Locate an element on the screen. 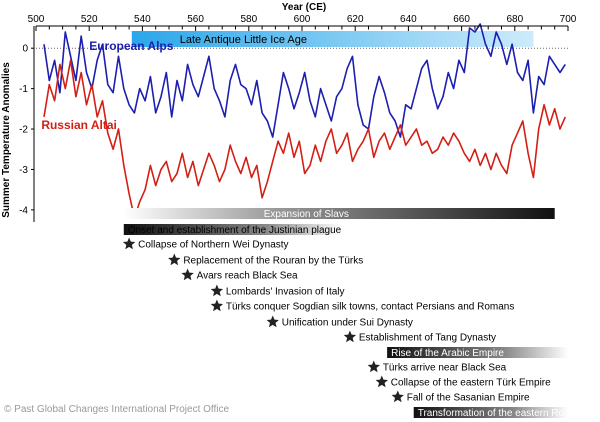  x-tick-label: 660 is located at coordinates (461, 19).